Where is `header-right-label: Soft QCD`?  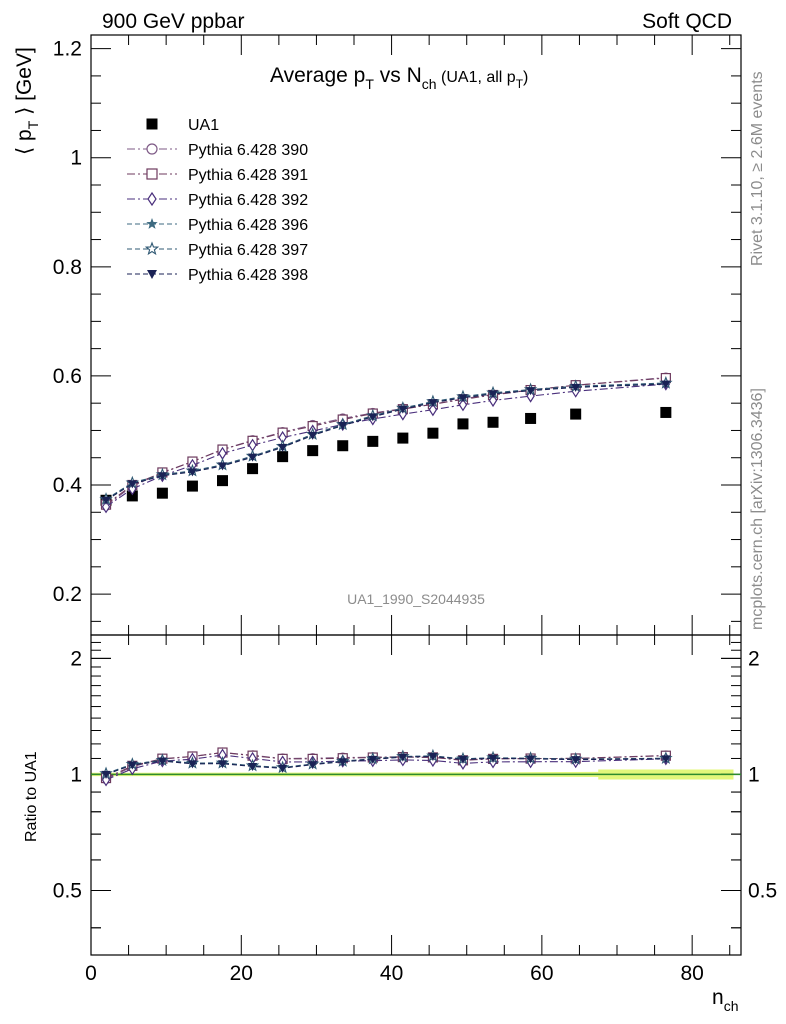 header-right-label: Soft QCD is located at coordinates (687, 21).